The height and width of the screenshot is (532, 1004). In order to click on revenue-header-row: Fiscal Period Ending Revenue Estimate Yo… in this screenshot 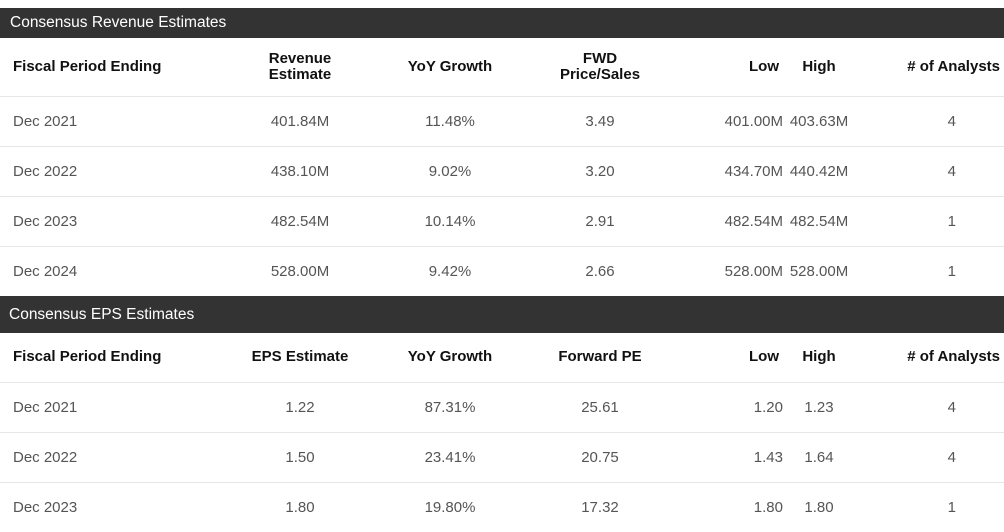, I will do `click(502, 67)`.